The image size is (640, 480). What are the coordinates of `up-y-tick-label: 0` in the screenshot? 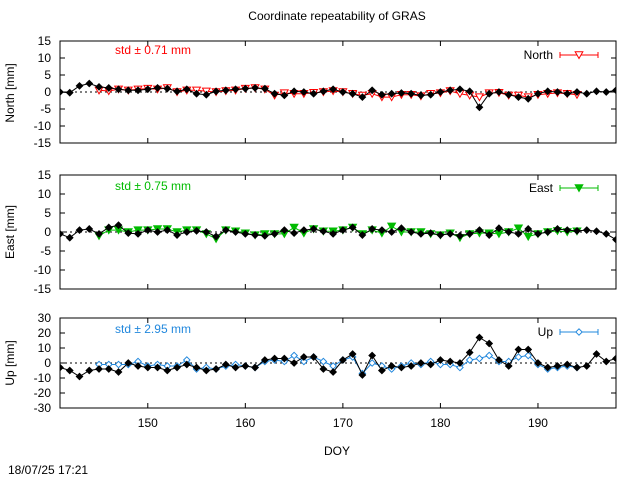 It's located at (47, 363).